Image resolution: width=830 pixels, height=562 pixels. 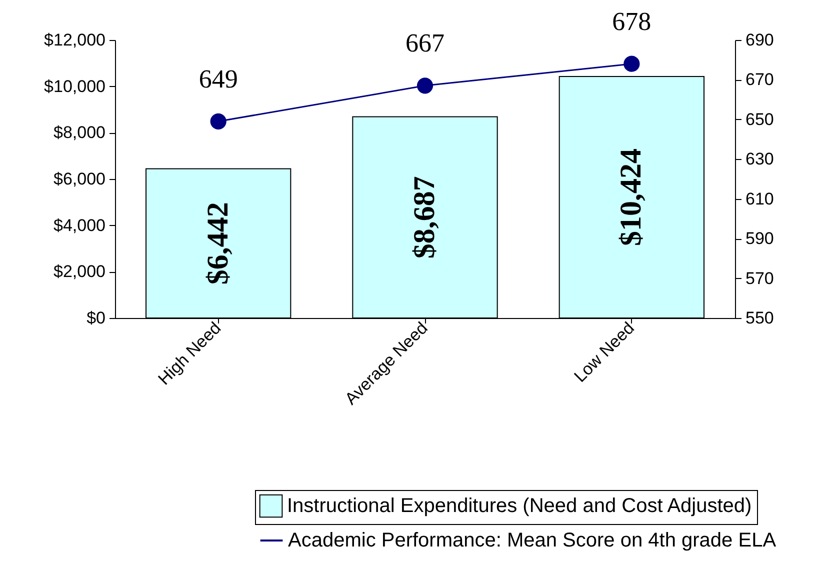 What do you see at coordinates (760, 278) in the screenshot?
I see `y2-tick-label: 570` at bounding box center [760, 278].